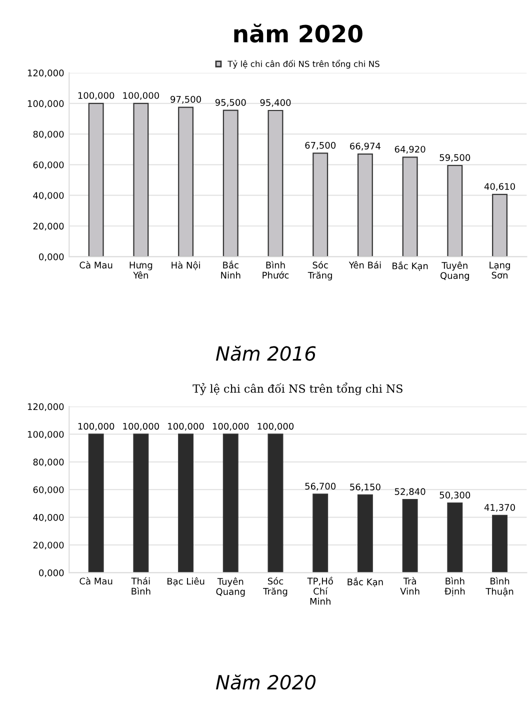 This screenshot has height=707, width=532. I want to click on text: Năm 2020, so click(266, 682).